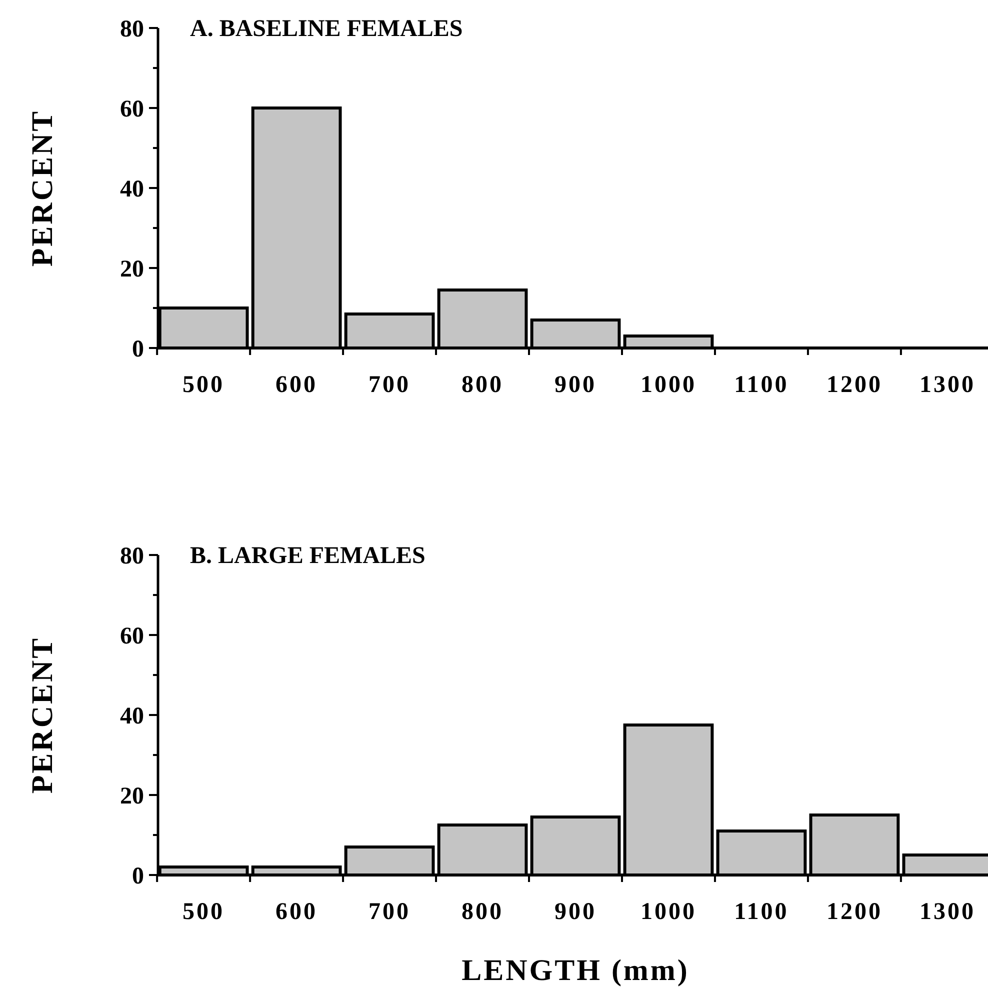 The height and width of the screenshot is (999, 988). What do you see at coordinates (308, 556) in the screenshot?
I see `chart-title: B. LARGE FEMALES` at bounding box center [308, 556].